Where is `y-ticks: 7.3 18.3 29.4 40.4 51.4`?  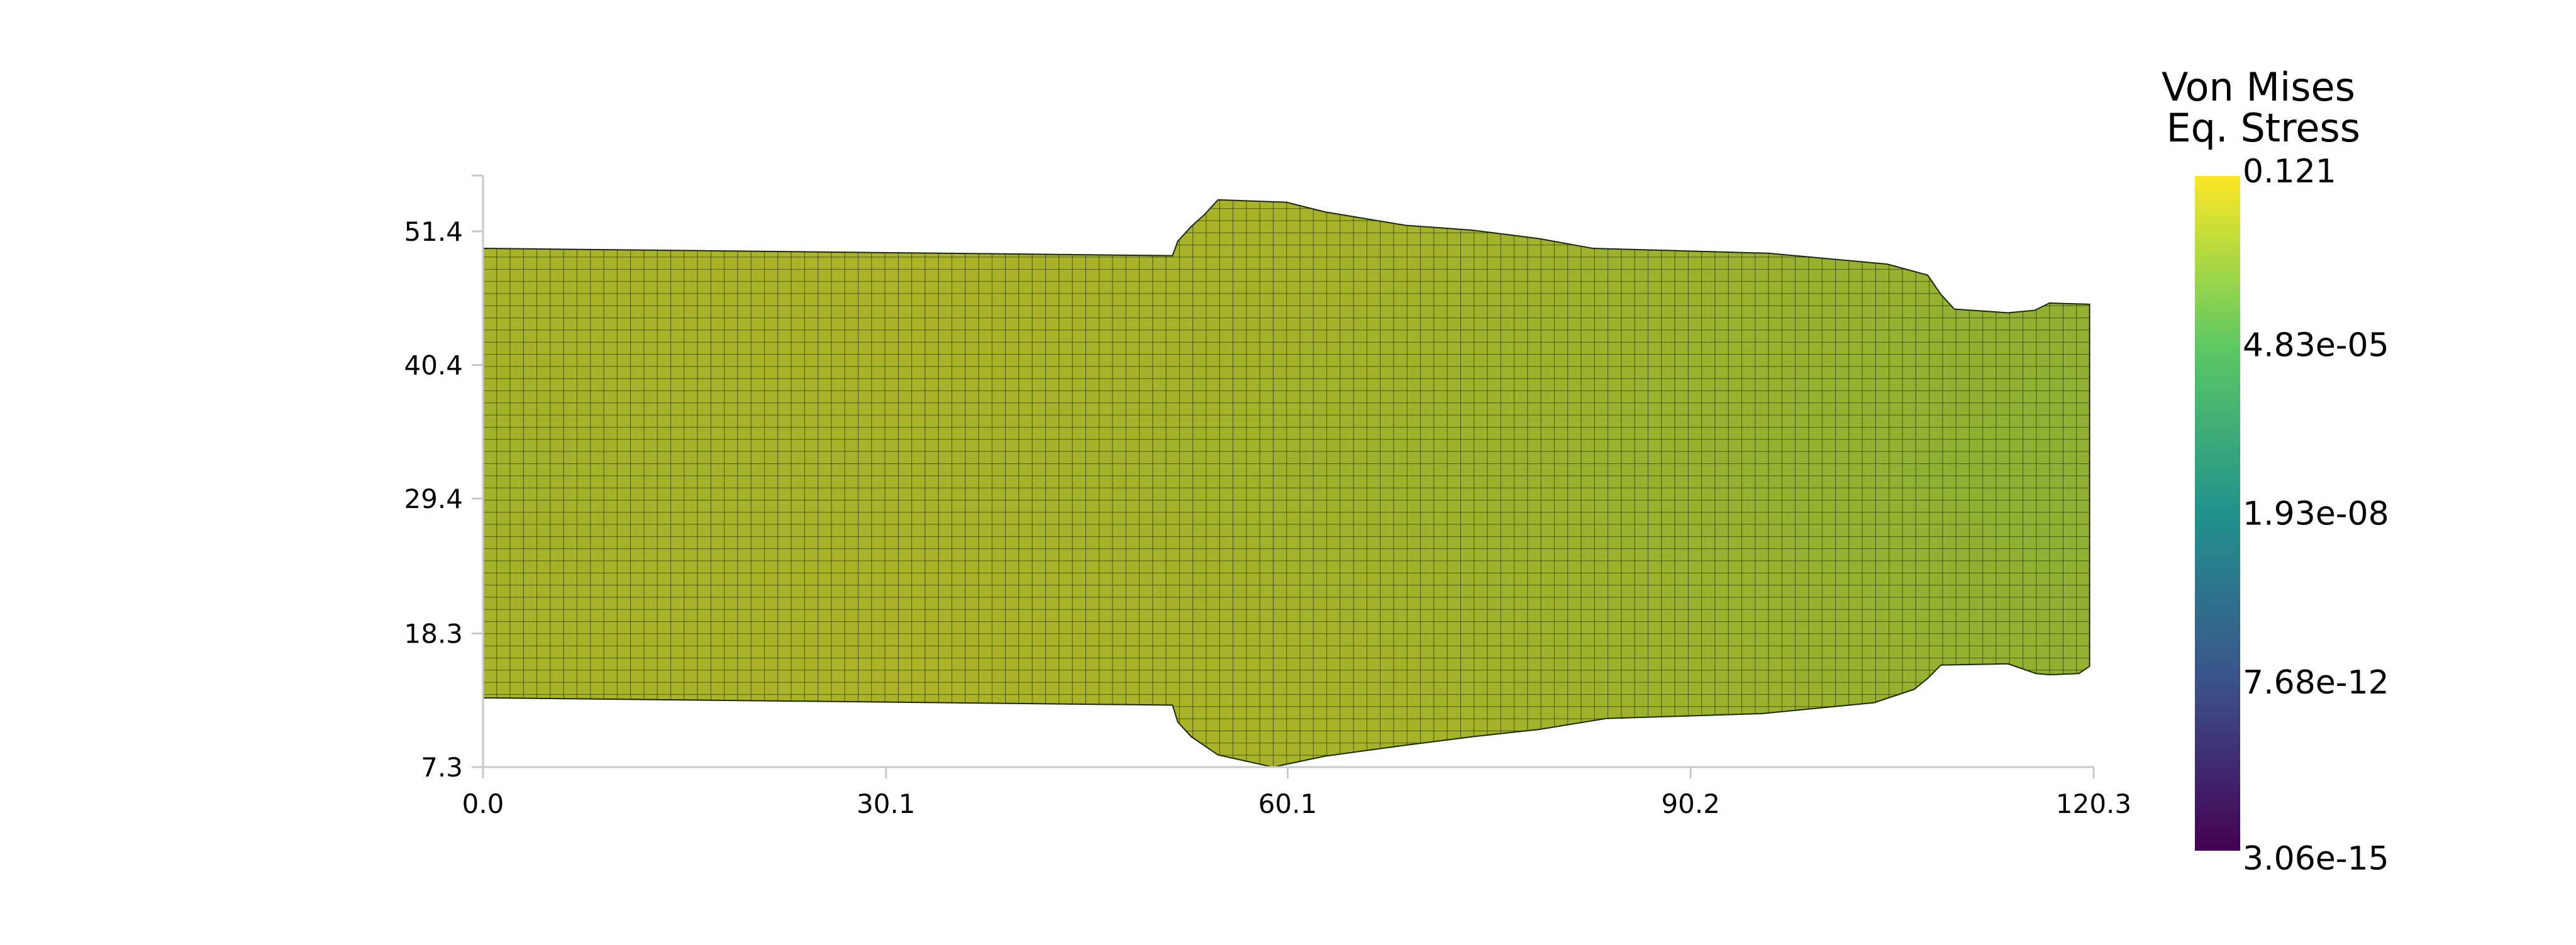
y-ticks: 7.3 18.3 29.4 40.4 51.4 is located at coordinates (443, 478).